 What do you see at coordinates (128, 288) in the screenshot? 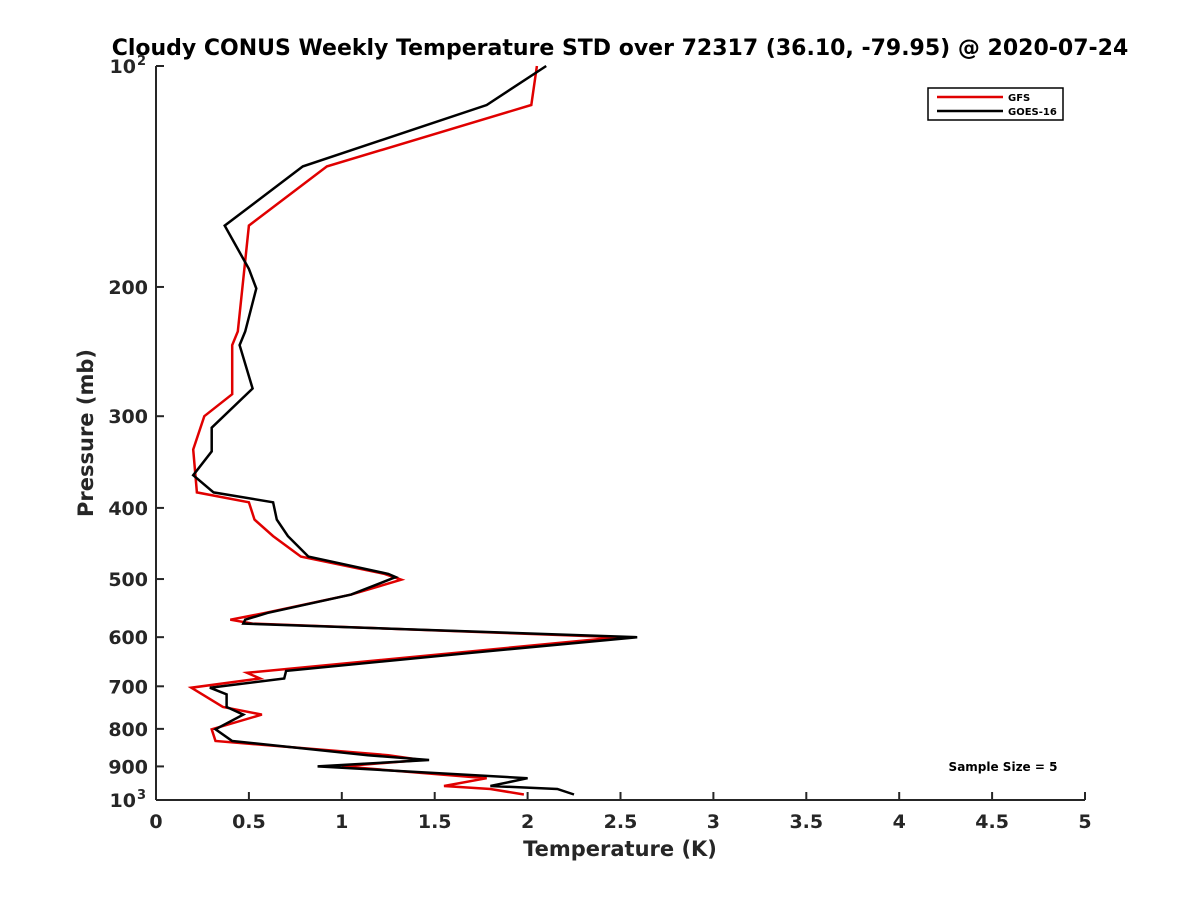
I see `y-tick-label: 200` at bounding box center [128, 288].